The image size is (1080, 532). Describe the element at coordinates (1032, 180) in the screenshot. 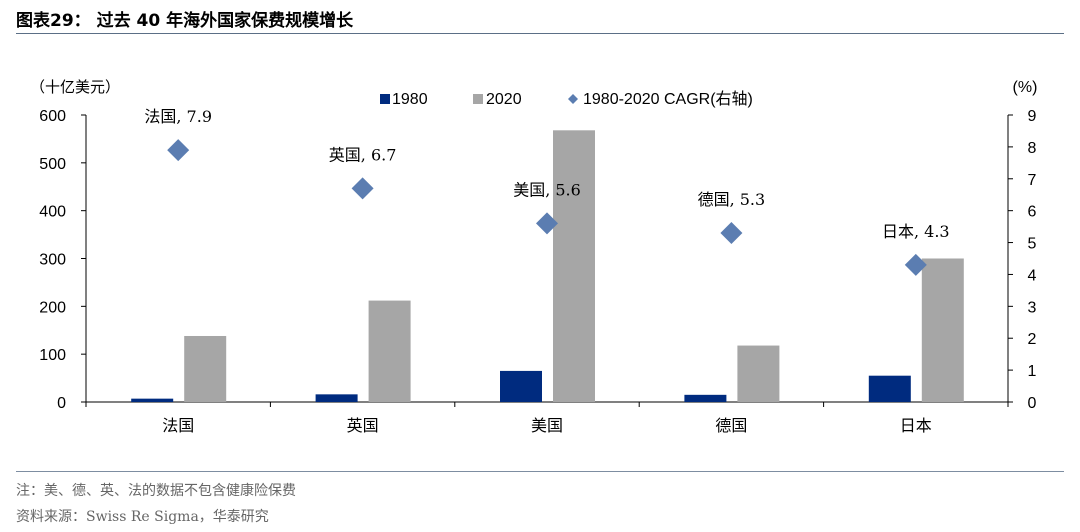

I see `y-tick-label-right: 7` at that location.